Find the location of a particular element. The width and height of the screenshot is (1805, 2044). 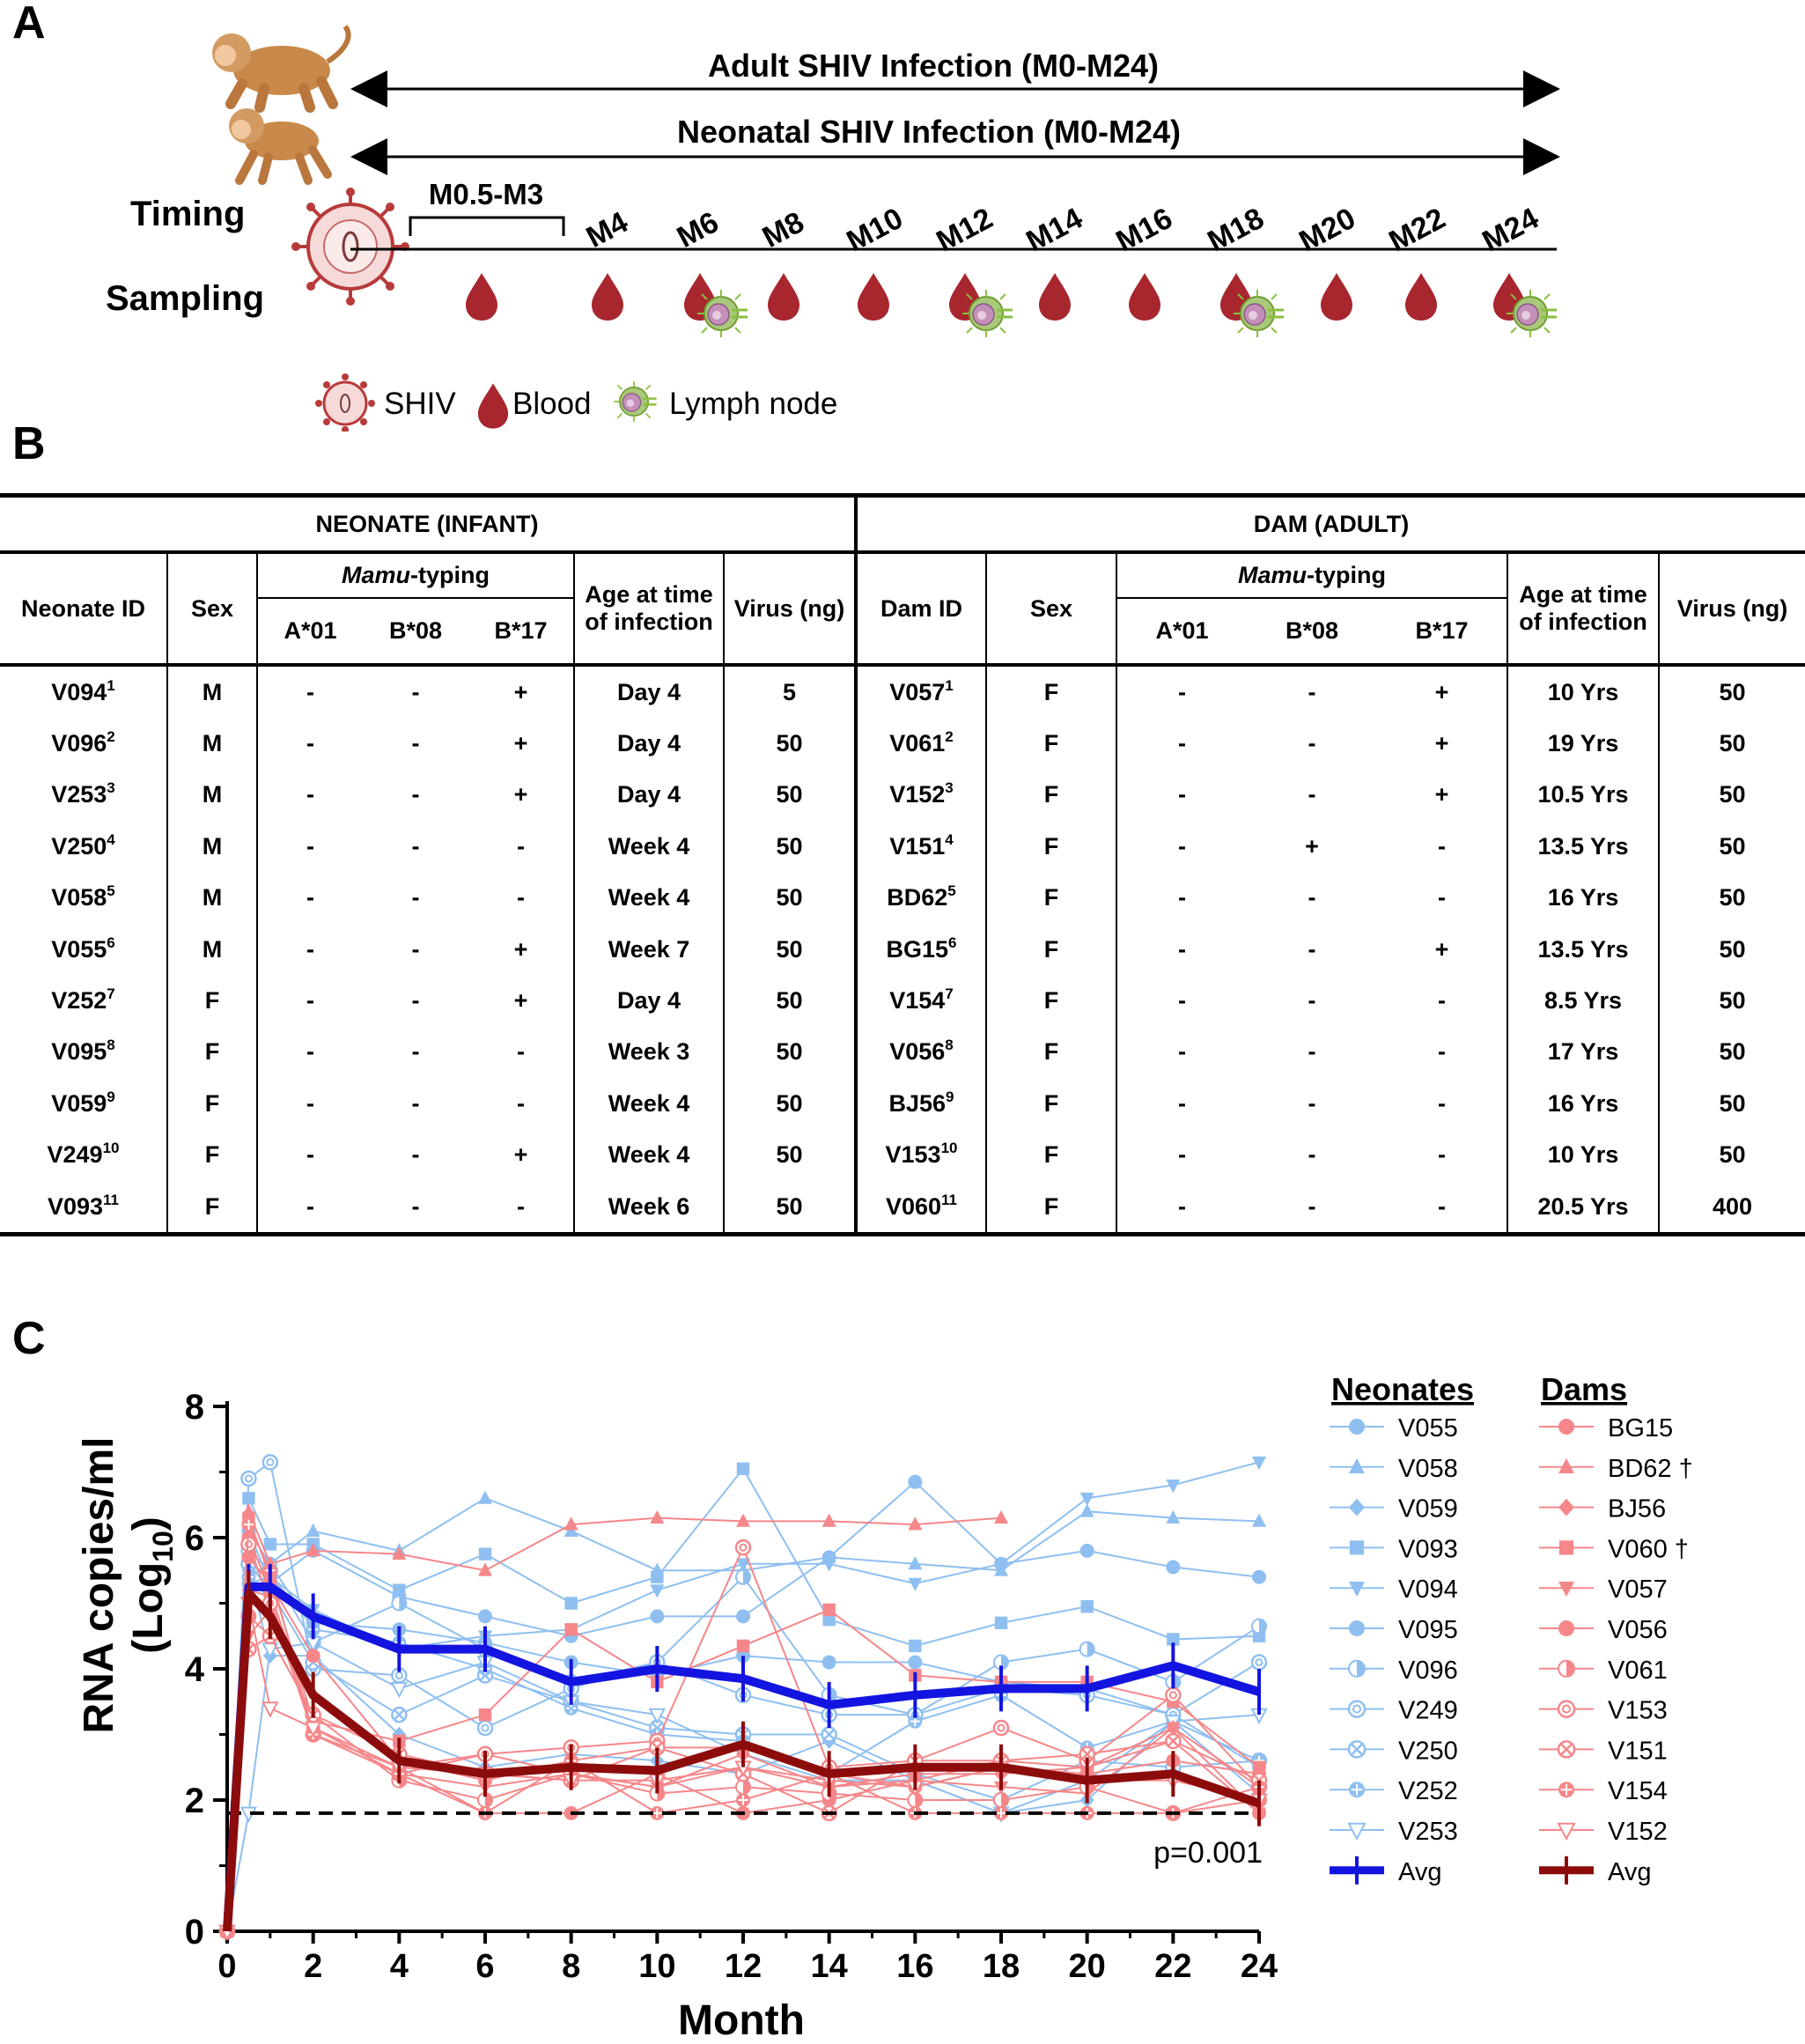

legend-shiv-label: SHIV is located at coordinates (420, 404).